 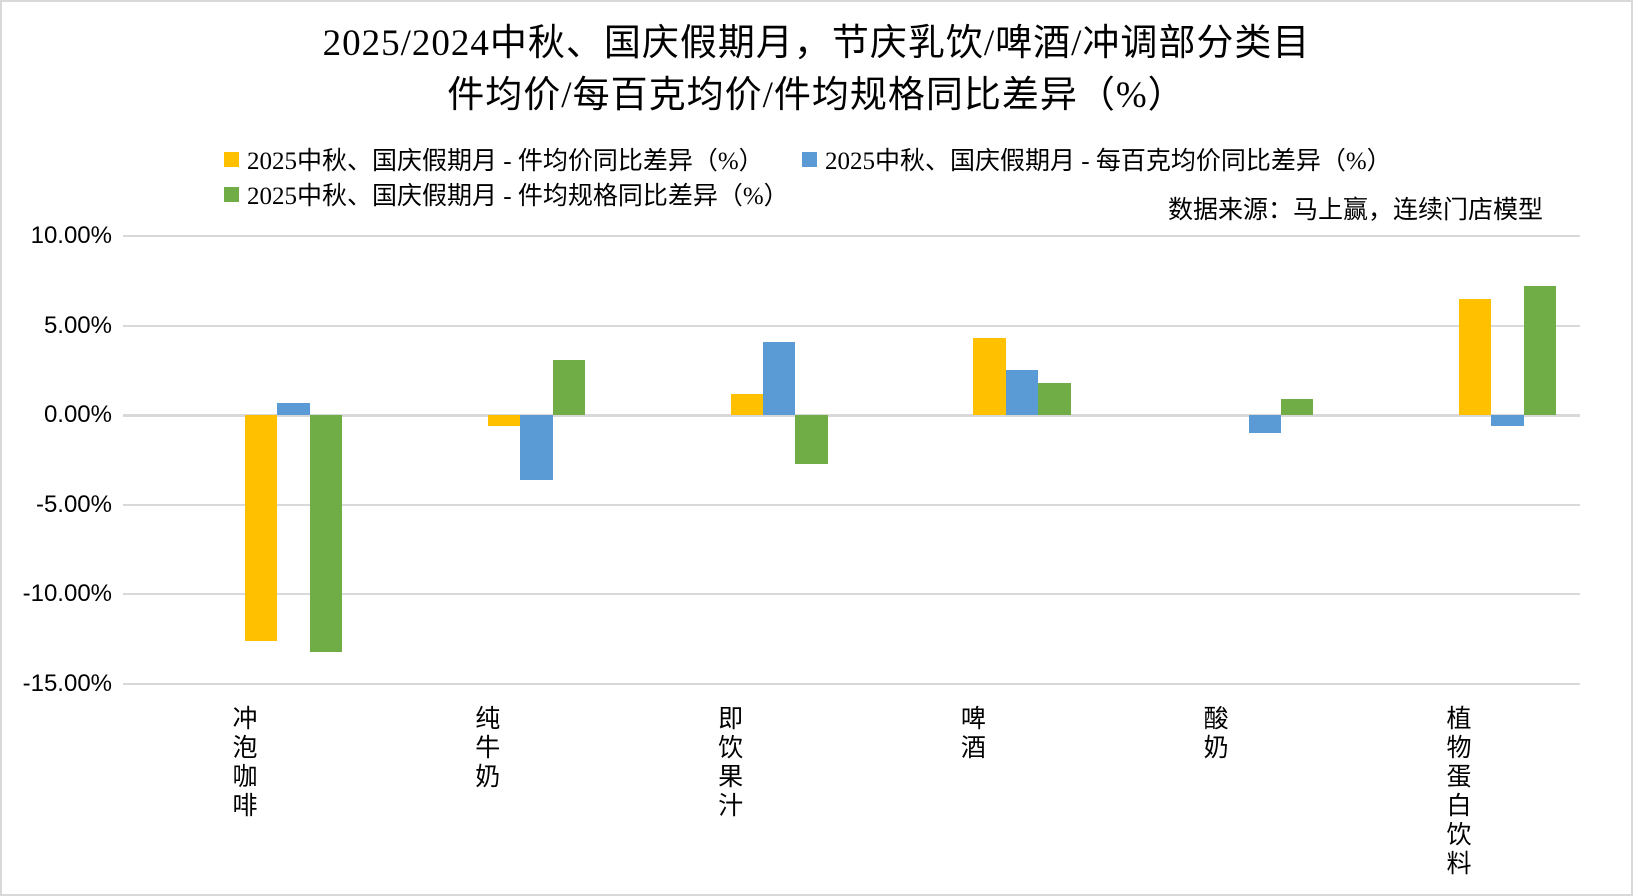 I want to click on chart-title-line1: 2025/2024中秋、国庆假期月，节庆乳饮/啤酒/冲调部分类目, so click(x=816, y=43).